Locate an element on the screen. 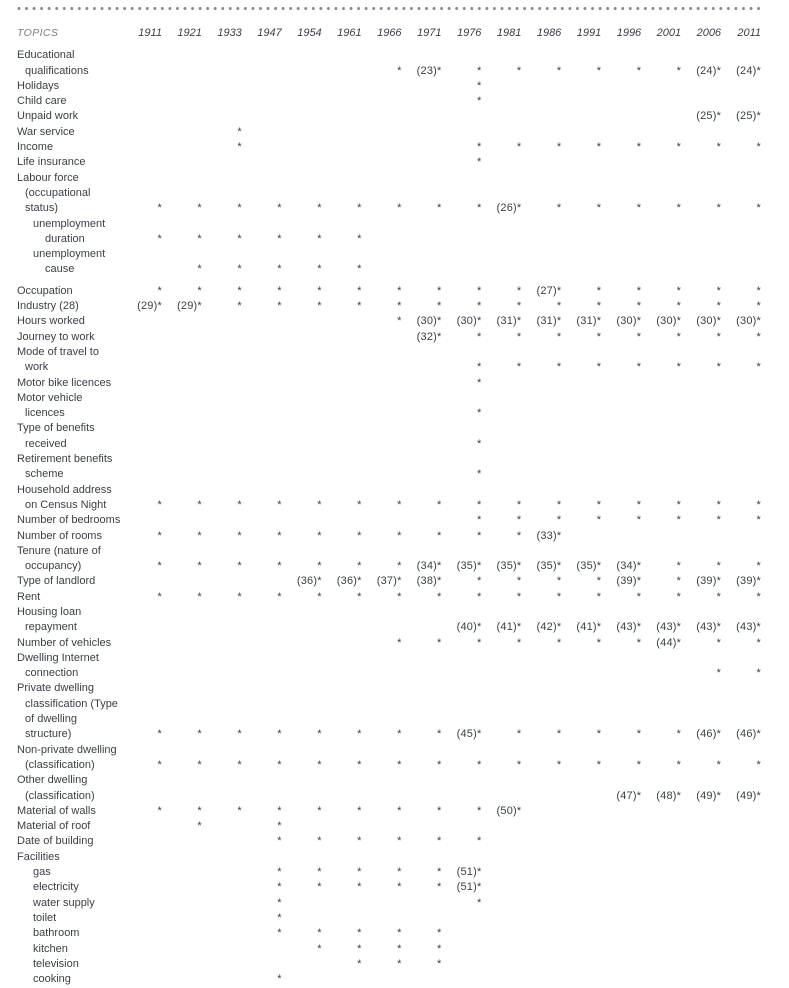 Image resolution: width=789 pixels, height=988 pixels. census-footnote-mark: (24)* is located at coordinates (709, 70).